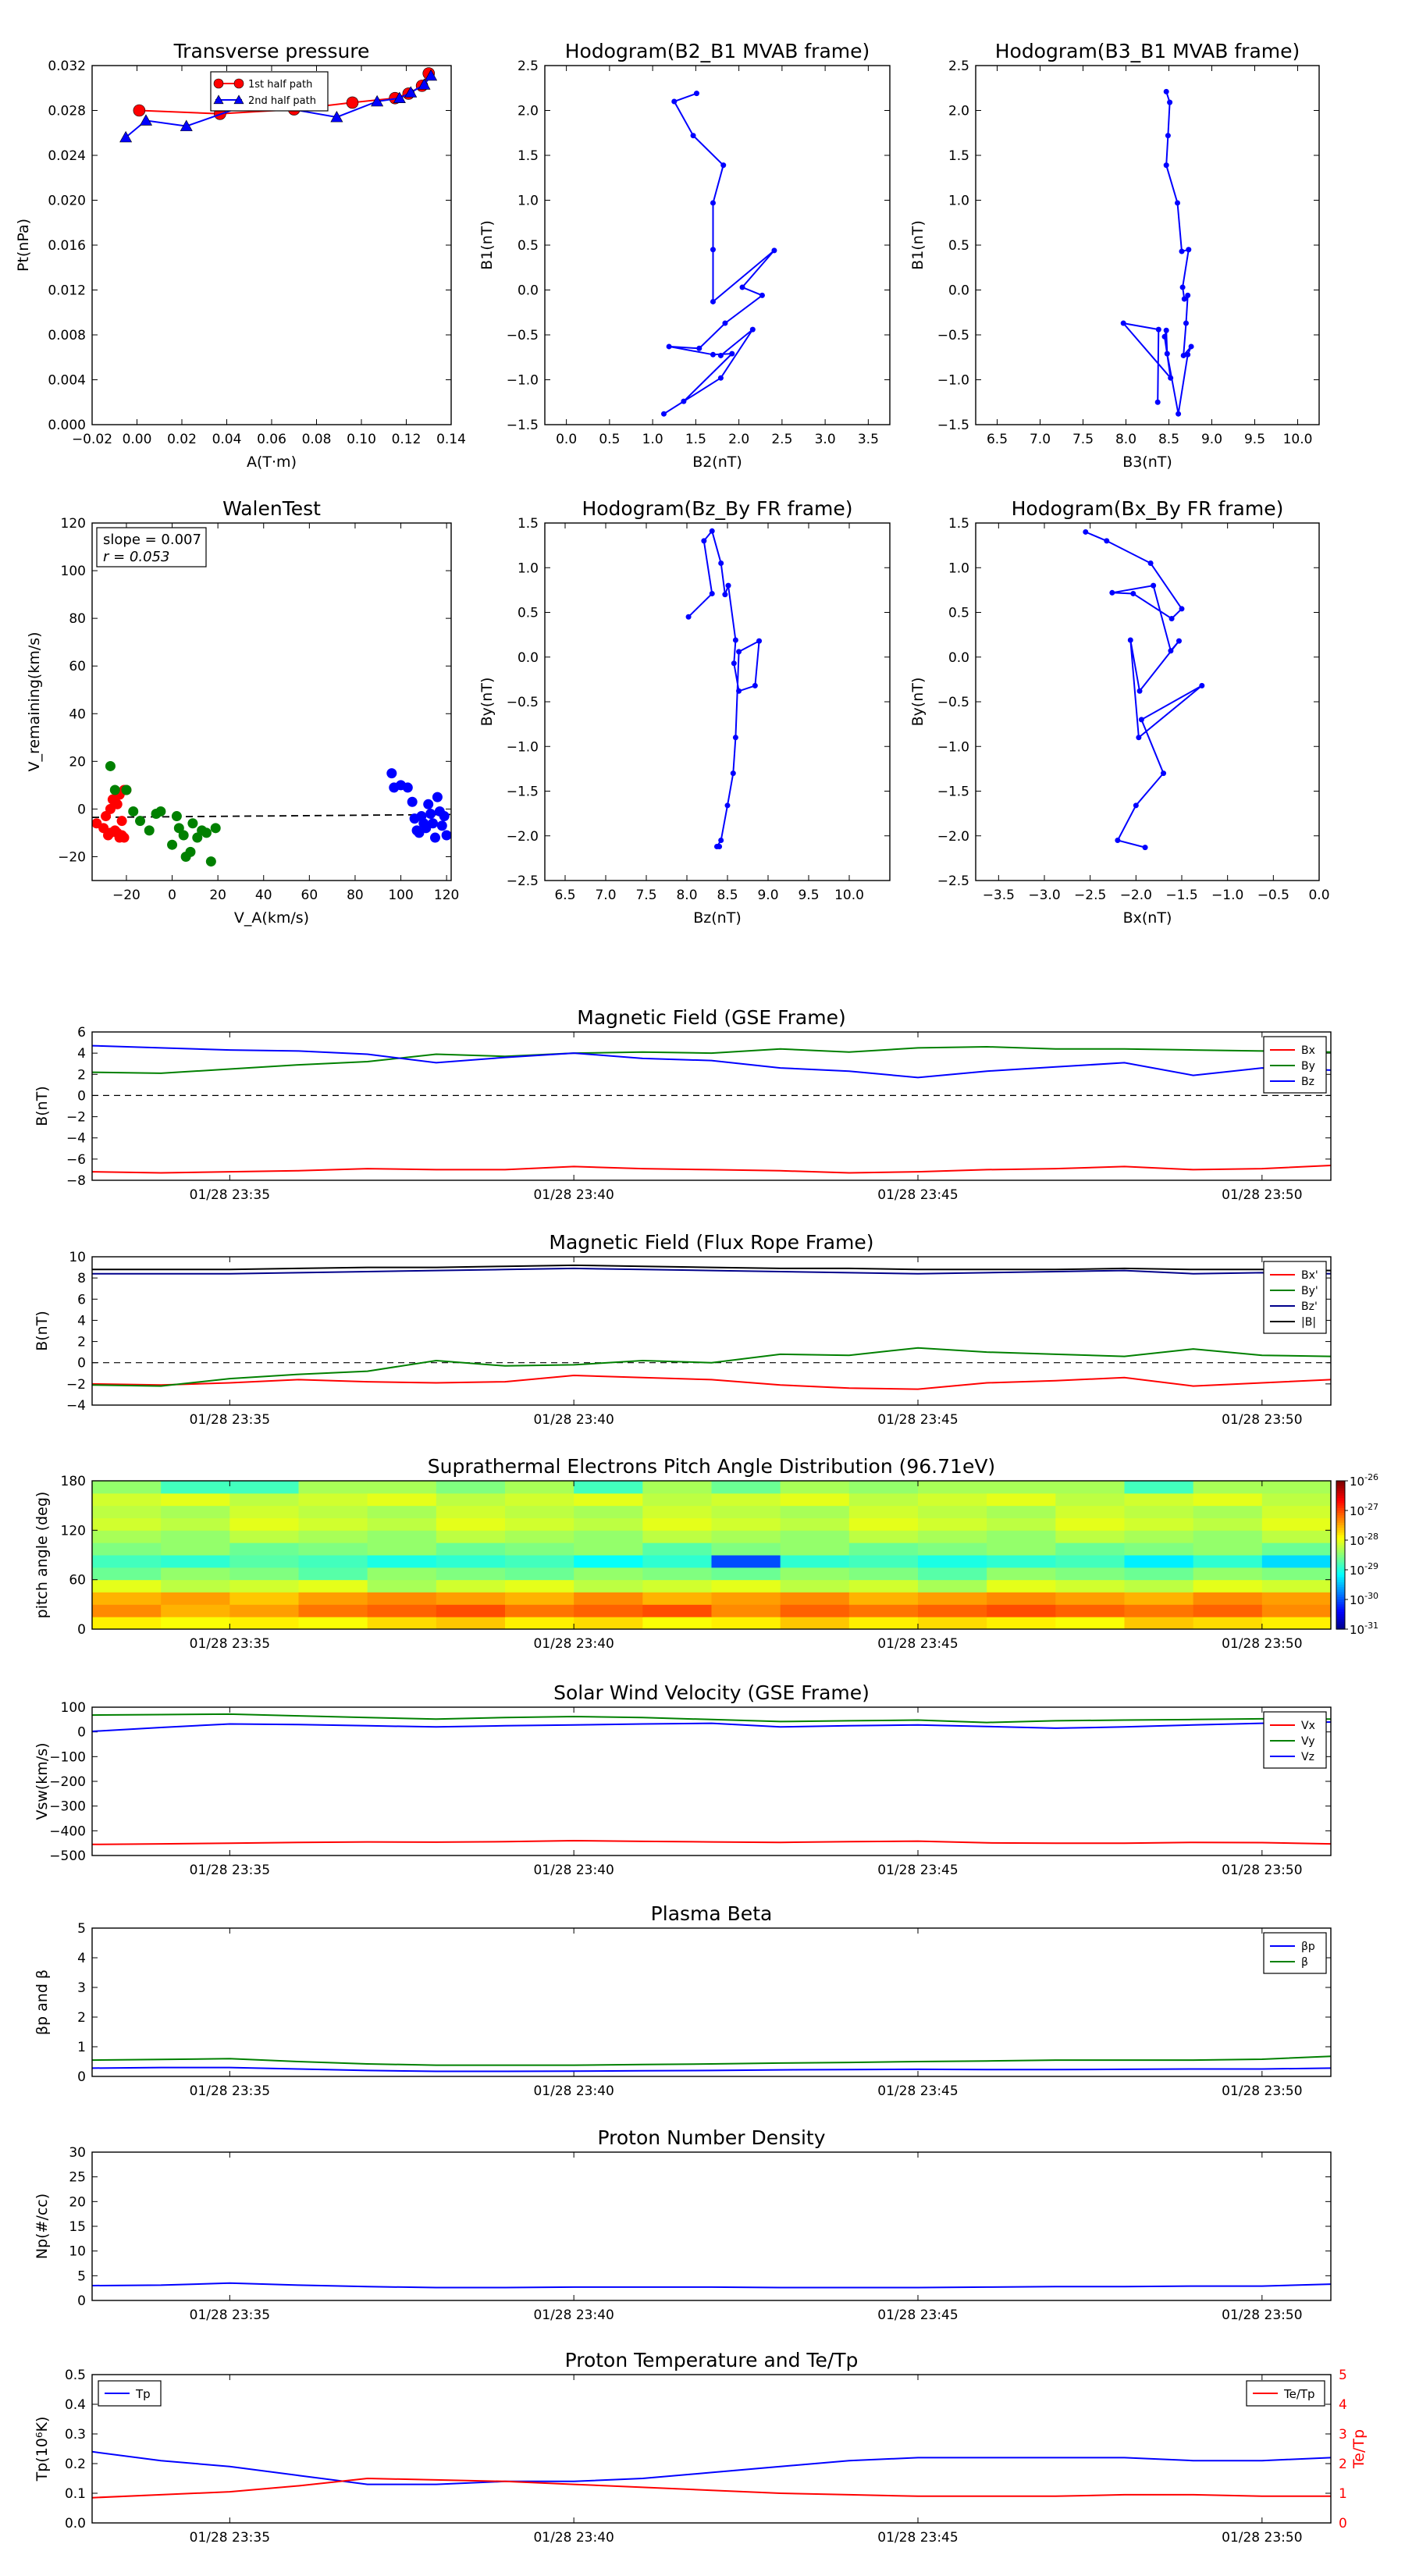 The width and height of the screenshot is (1405, 2576). What do you see at coordinates (1295, 1953) in the screenshot?
I see `plasma-beta-legend-box` at bounding box center [1295, 1953].